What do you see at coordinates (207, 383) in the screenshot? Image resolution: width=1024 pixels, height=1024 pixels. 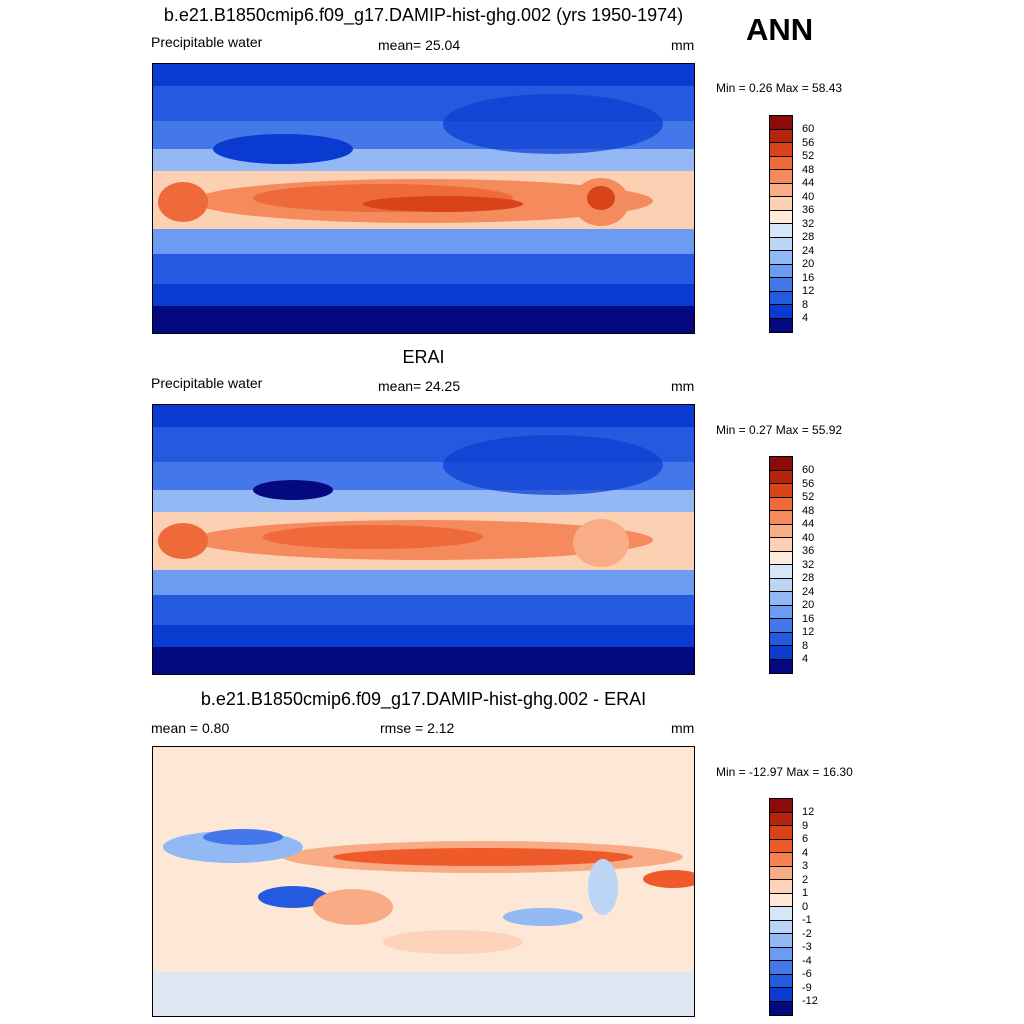 I see `panel-2-left-label: Precipitable water` at bounding box center [207, 383].